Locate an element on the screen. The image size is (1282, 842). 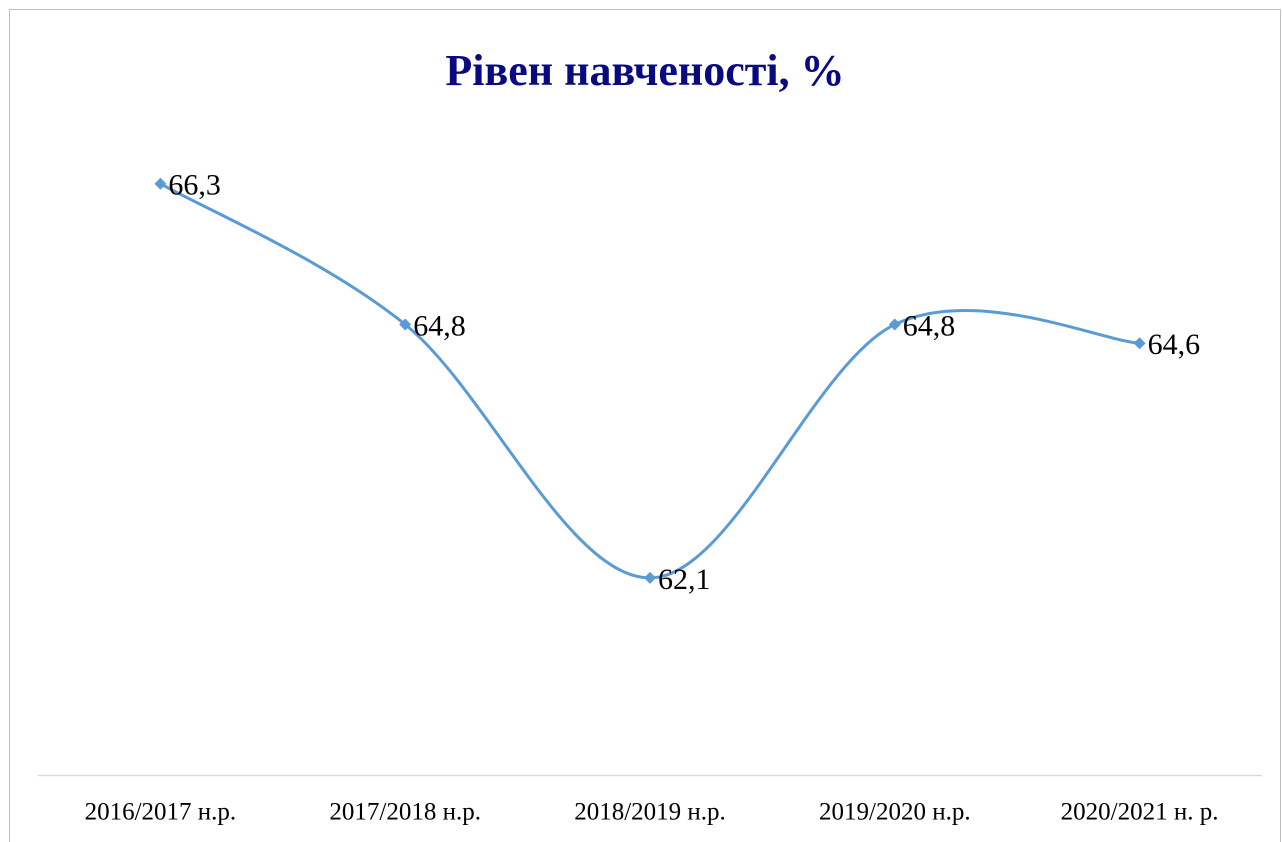
x-tick-label: 2016/2017 н.р. is located at coordinates (161, 812).